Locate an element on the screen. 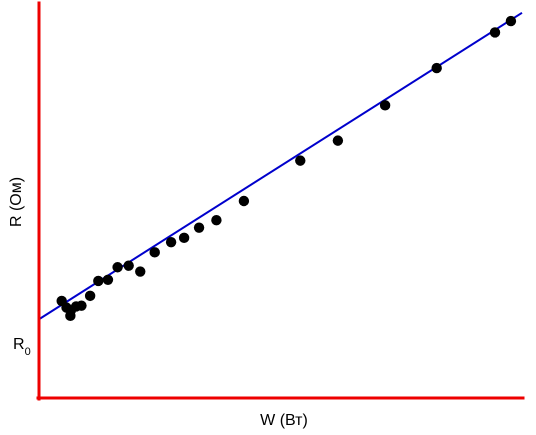 This screenshot has width=536, height=435. intercept-label-subscript: 0 is located at coordinates (28, 352).